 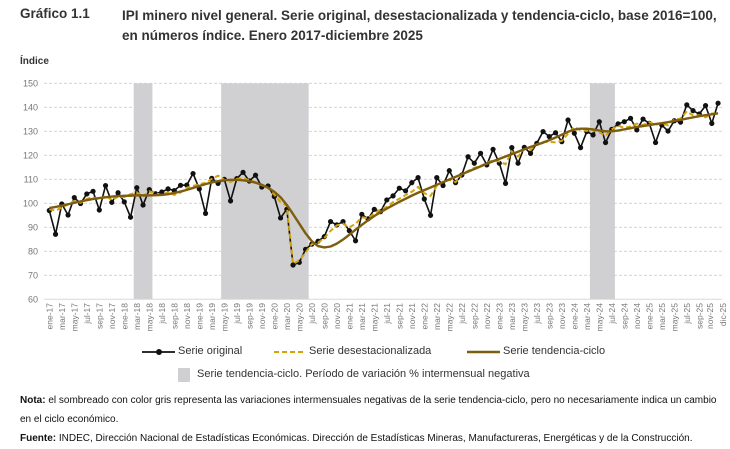 I want to click on x-tick-label: may-17, so click(x=74, y=317).